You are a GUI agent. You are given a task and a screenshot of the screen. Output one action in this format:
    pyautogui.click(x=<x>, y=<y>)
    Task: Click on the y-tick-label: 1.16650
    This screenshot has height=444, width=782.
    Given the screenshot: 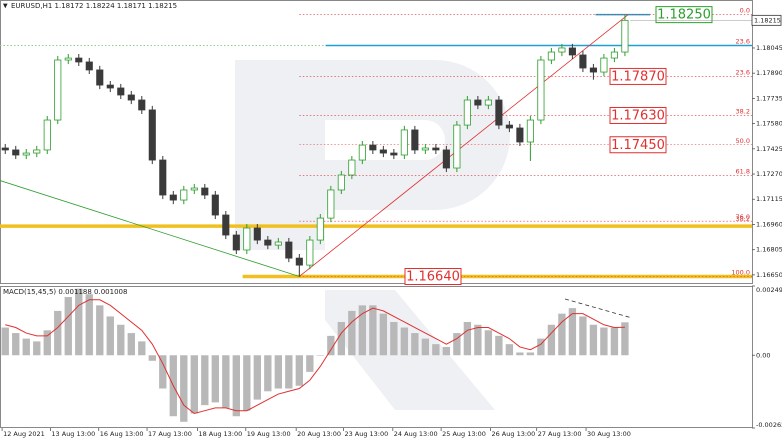 What is the action you would take?
    pyautogui.click(x=769, y=275)
    